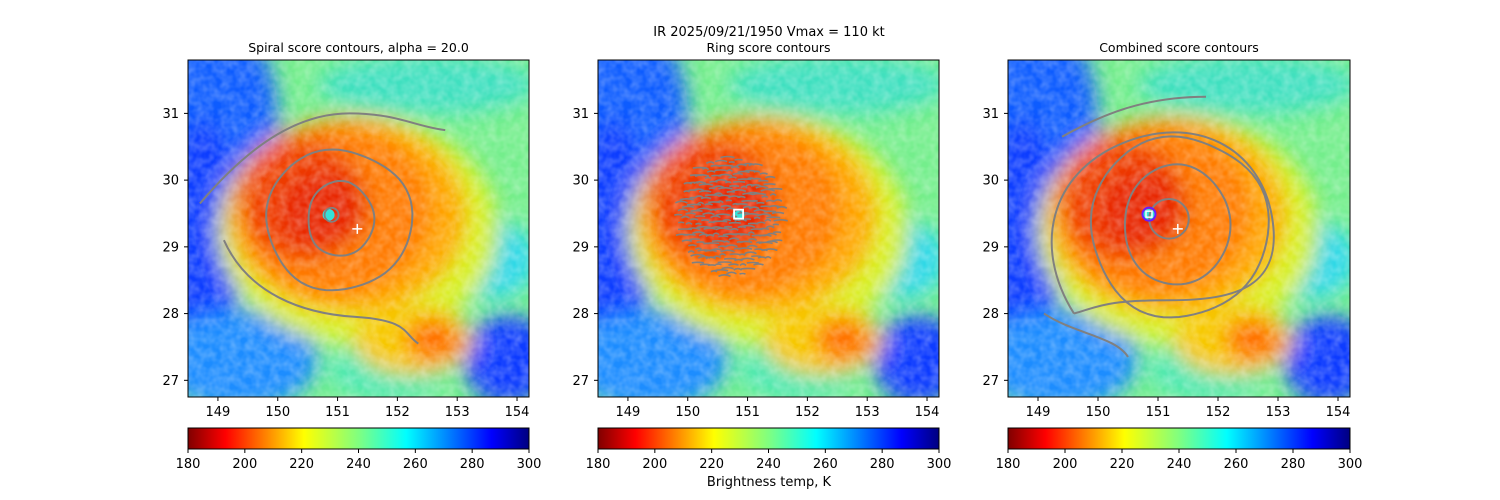 This screenshot has width=1500, height=500. What do you see at coordinates (768, 47) in the screenshot?
I see `panel-title: Ring score contours` at bounding box center [768, 47].